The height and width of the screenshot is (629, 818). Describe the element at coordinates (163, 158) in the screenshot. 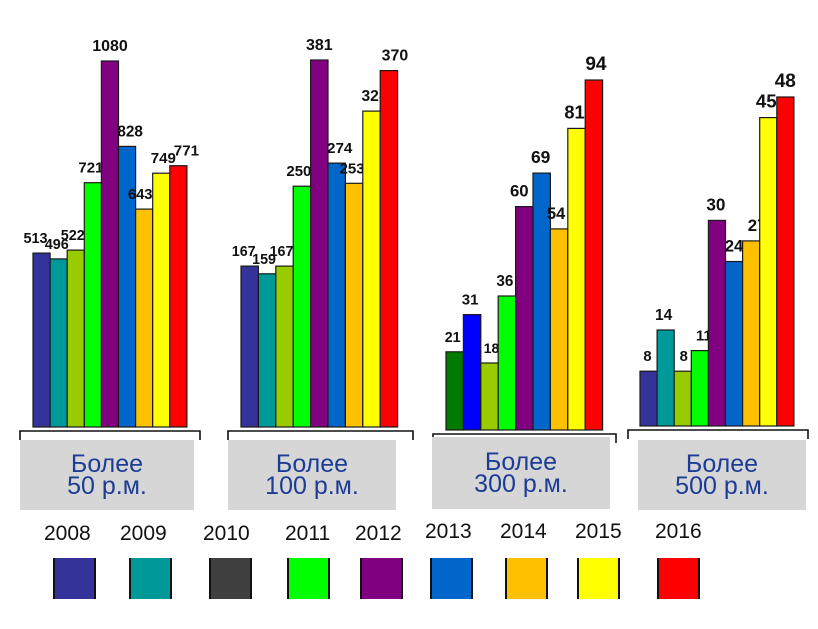

I see `data-label-2015-group-1: 749` at that location.